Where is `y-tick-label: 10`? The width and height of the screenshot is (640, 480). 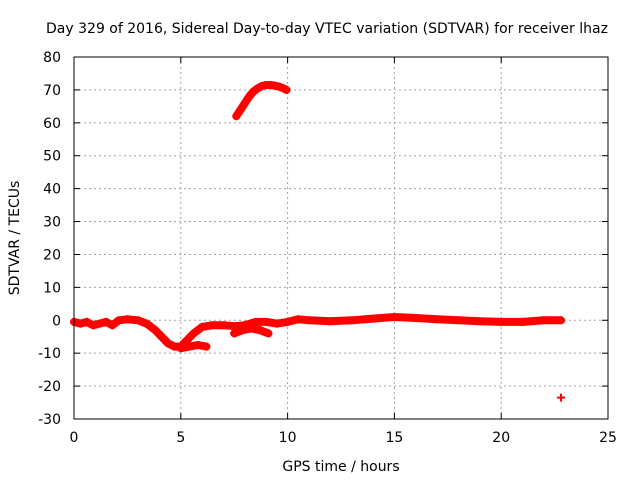 y-tick-label: 10 is located at coordinates (52, 288).